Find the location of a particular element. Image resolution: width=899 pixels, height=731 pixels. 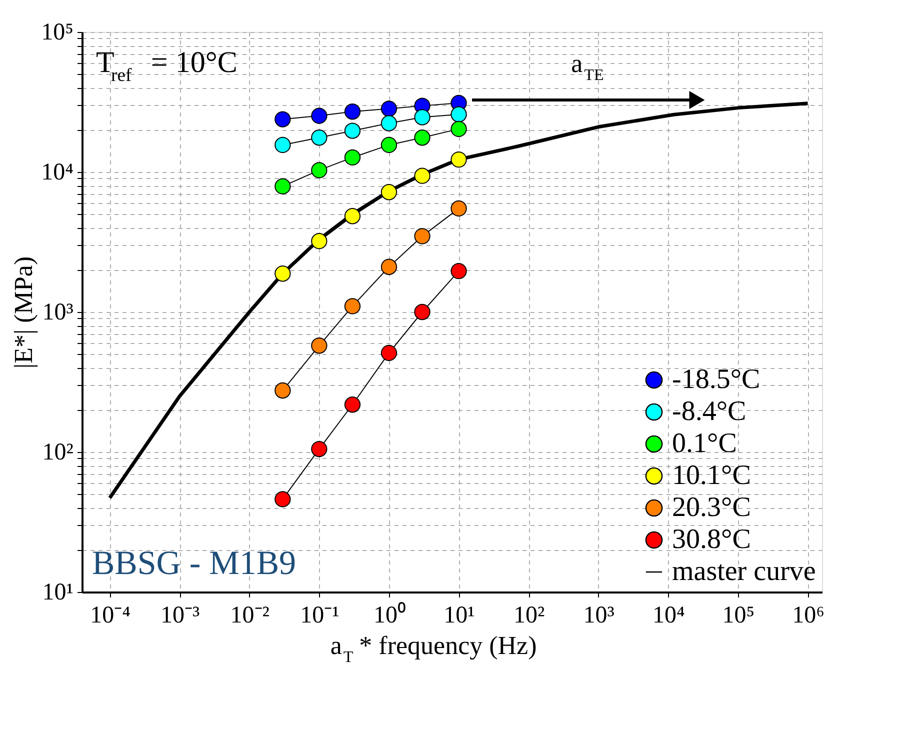

x-tick-label: 10⁻³ is located at coordinates (180, 615).